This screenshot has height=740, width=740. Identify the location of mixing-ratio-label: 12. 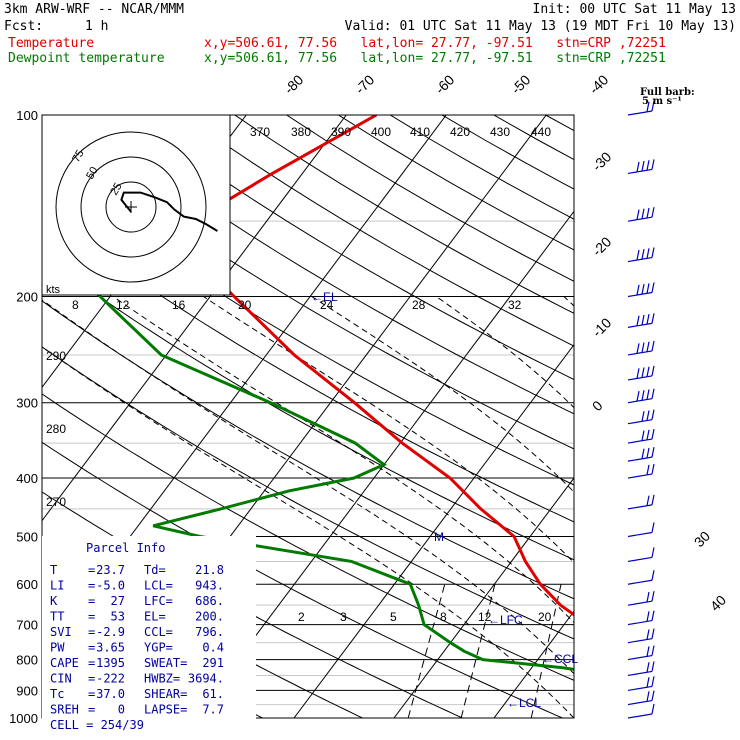
(485, 617).